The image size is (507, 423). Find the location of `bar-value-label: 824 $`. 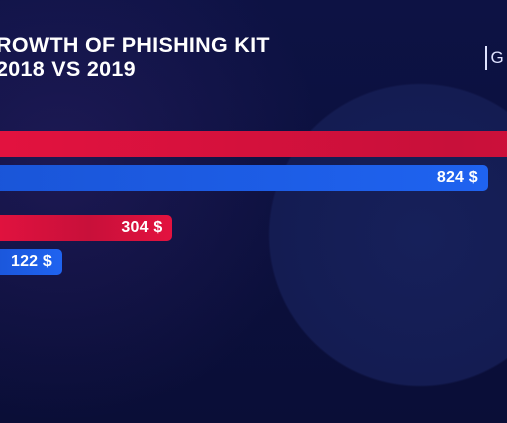

bar-value-label: 824 $ is located at coordinates (457, 177).